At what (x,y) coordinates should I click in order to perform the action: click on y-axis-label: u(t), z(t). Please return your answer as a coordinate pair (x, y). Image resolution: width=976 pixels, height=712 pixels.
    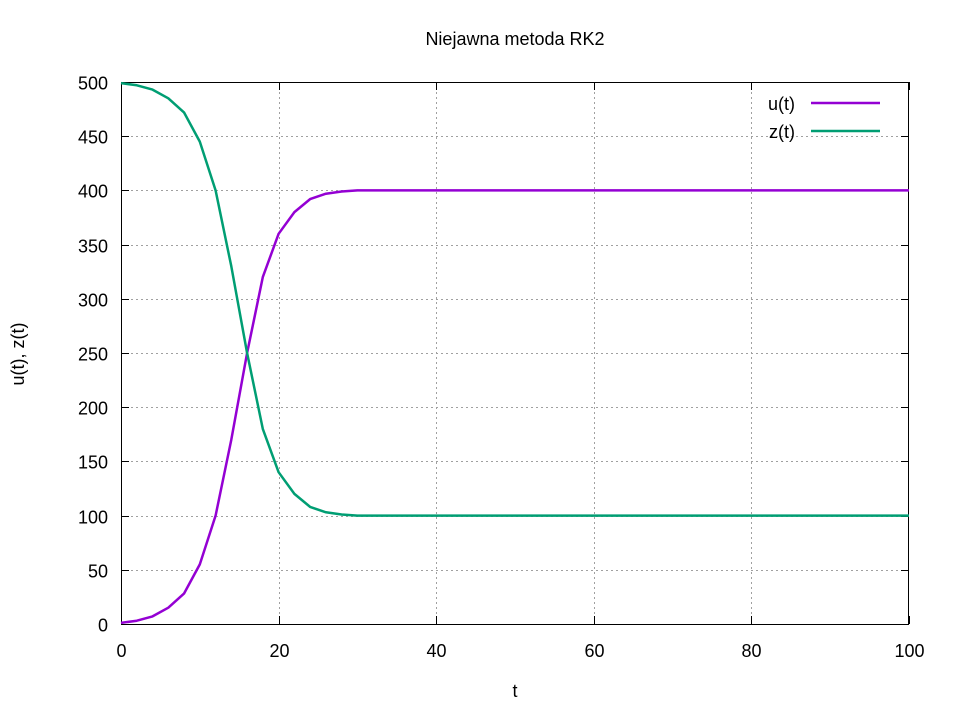
    Looking at the image, I should click on (18, 354).